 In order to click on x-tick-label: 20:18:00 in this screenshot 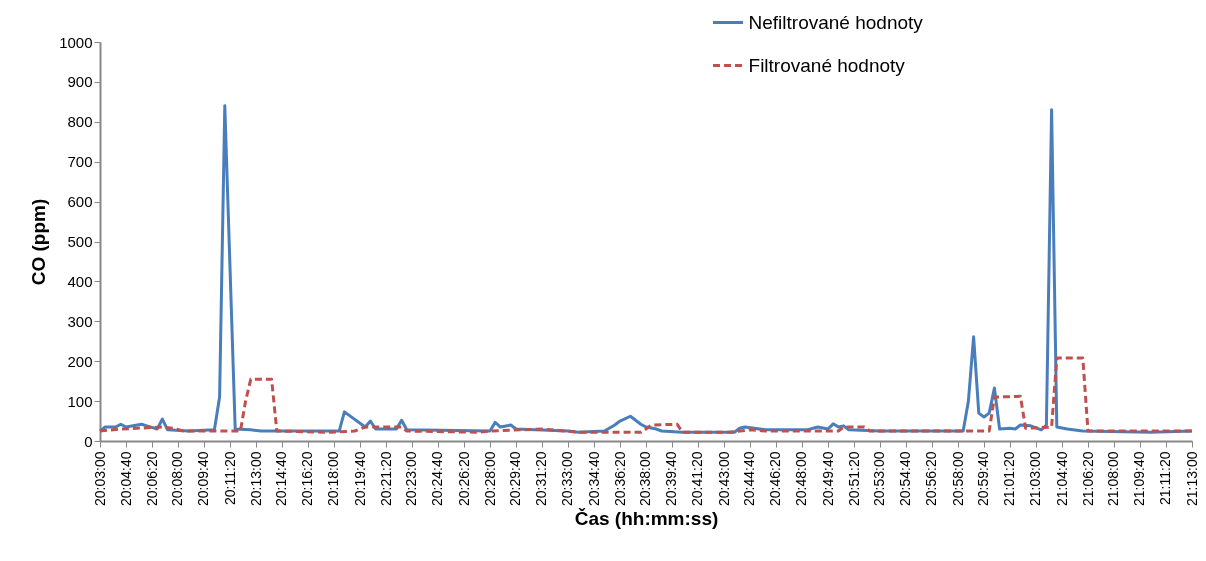, I will do `click(333, 478)`.